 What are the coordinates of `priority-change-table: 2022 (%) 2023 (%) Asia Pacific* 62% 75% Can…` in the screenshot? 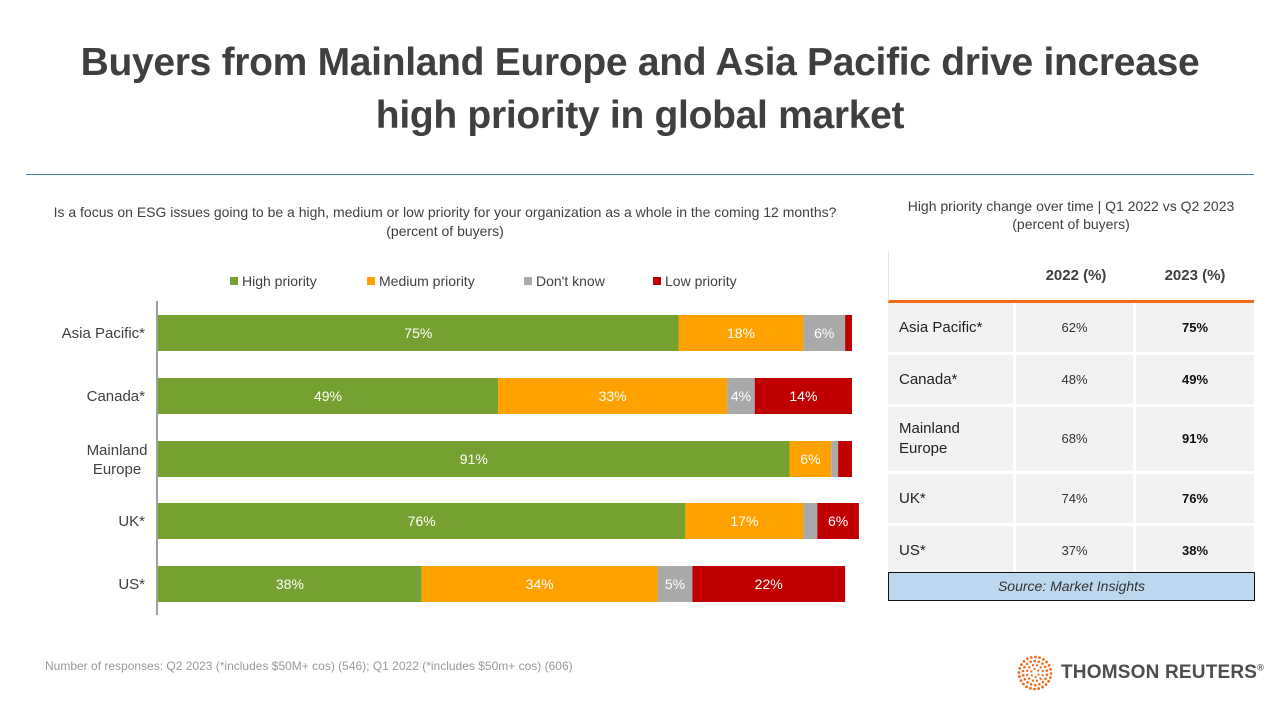 It's located at (1071, 414).